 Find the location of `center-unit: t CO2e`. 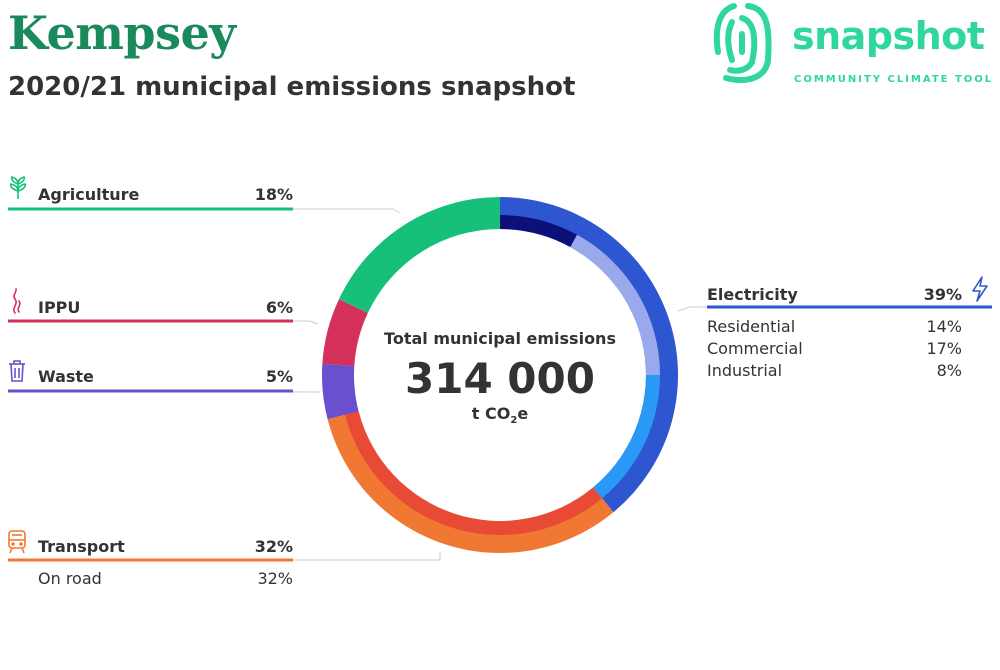

center-unit: t CO2e is located at coordinates (500, 415).